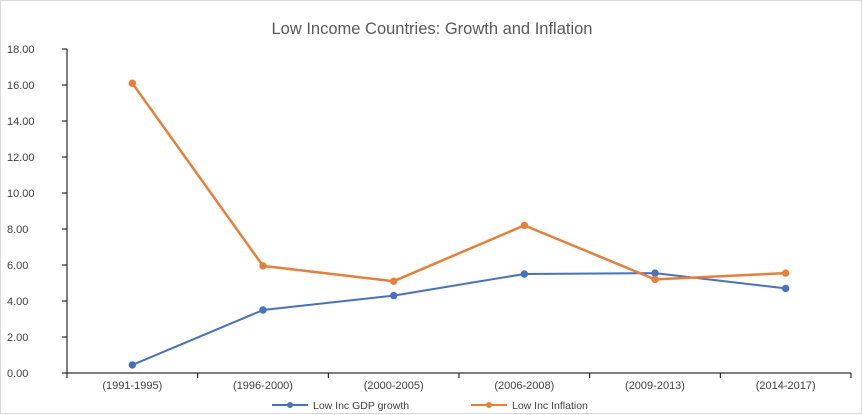  Describe the element at coordinates (132, 386) in the screenshot. I see `x-tick-label: (1991-1995)` at that location.